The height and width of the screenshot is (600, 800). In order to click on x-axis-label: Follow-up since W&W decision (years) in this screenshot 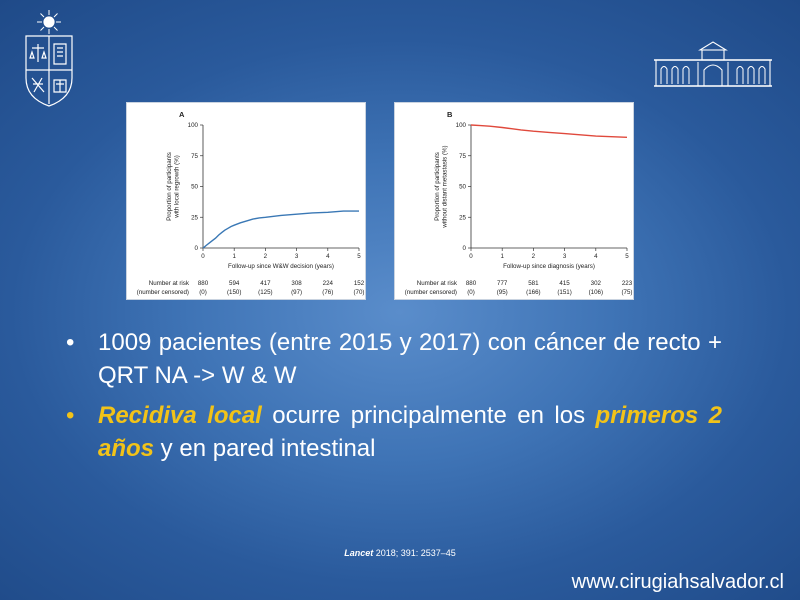, I will do `click(281, 266)`.